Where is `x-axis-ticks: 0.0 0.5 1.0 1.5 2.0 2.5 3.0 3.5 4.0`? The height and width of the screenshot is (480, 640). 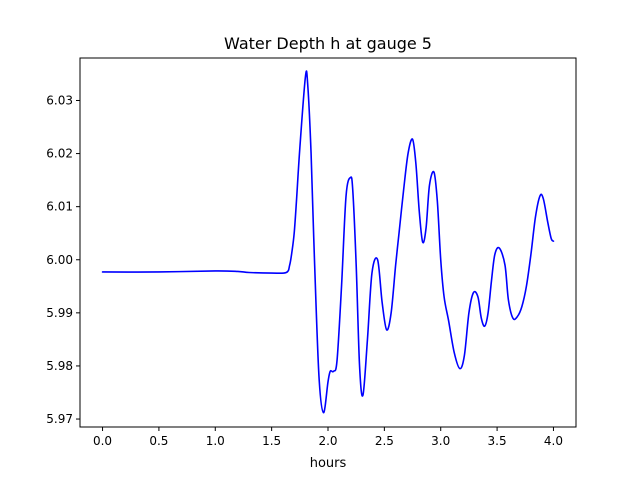 x-axis-ticks: 0.0 0.5 1.0 1.5 2.0 2.5 3.0 3.5 4.0 is located at coordinates (328, 437).